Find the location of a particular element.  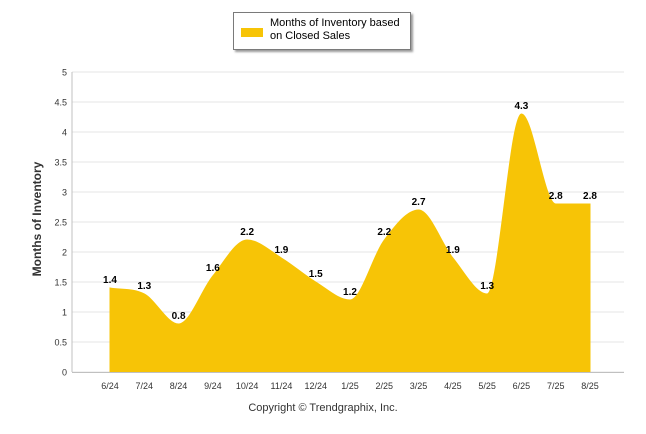

y-axis-label: Months of Inventory is located at coordinates (37, 219).